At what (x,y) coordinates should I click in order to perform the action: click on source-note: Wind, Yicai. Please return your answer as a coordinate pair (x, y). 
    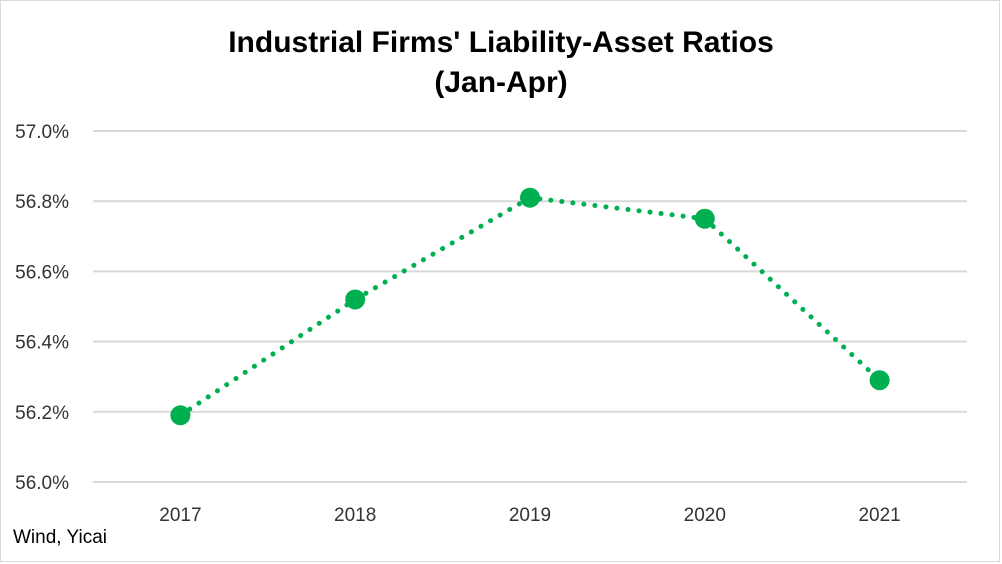
    Looking at the image, I should click on (60, 537).